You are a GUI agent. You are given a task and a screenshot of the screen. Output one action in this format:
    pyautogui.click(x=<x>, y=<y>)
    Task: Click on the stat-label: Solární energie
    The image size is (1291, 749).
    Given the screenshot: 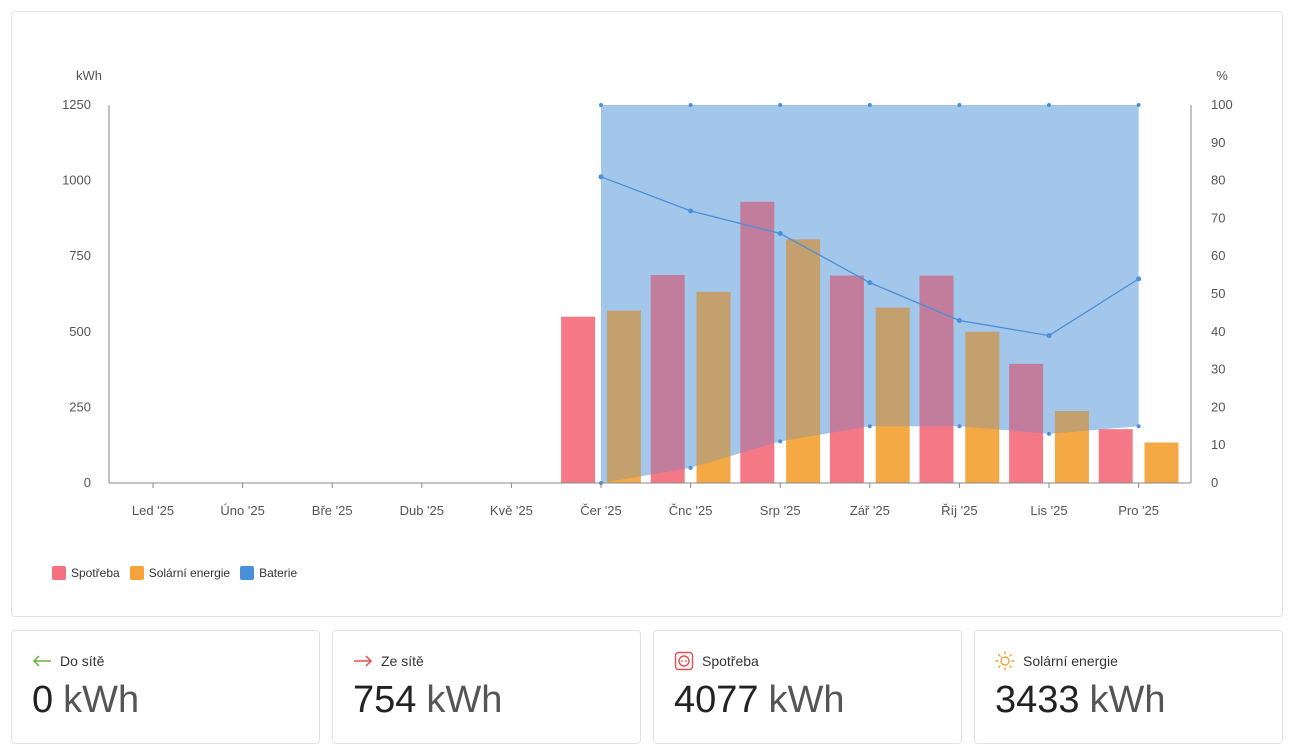 What is the action you would take?
    pyautogui.click(x=1070, y=661)
    